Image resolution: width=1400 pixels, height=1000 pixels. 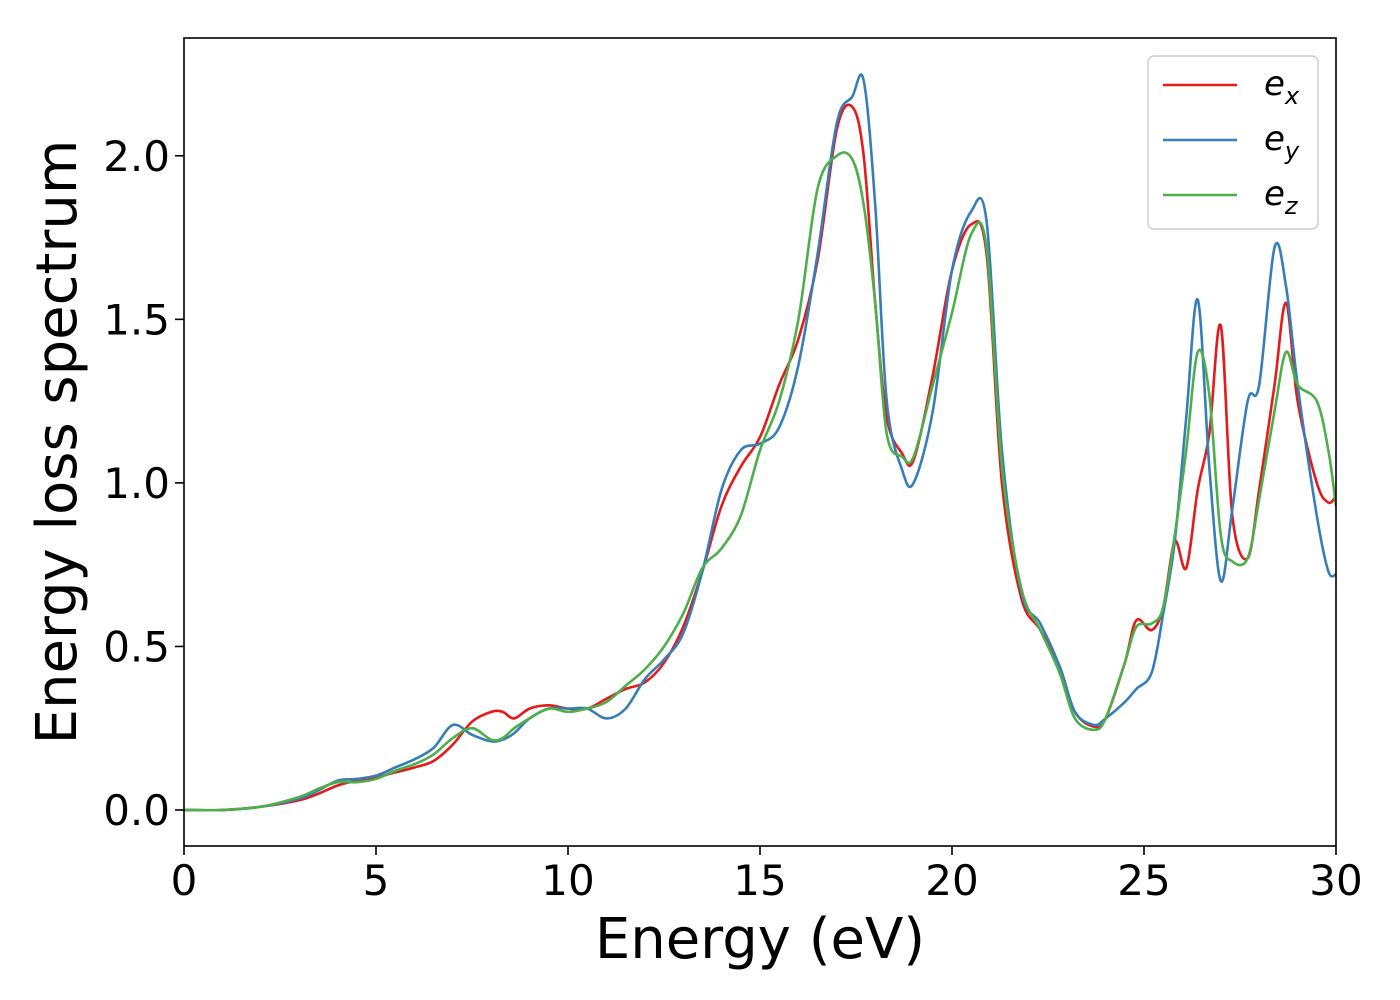 I want to click on legend-box, so click(x=1233, y=142).